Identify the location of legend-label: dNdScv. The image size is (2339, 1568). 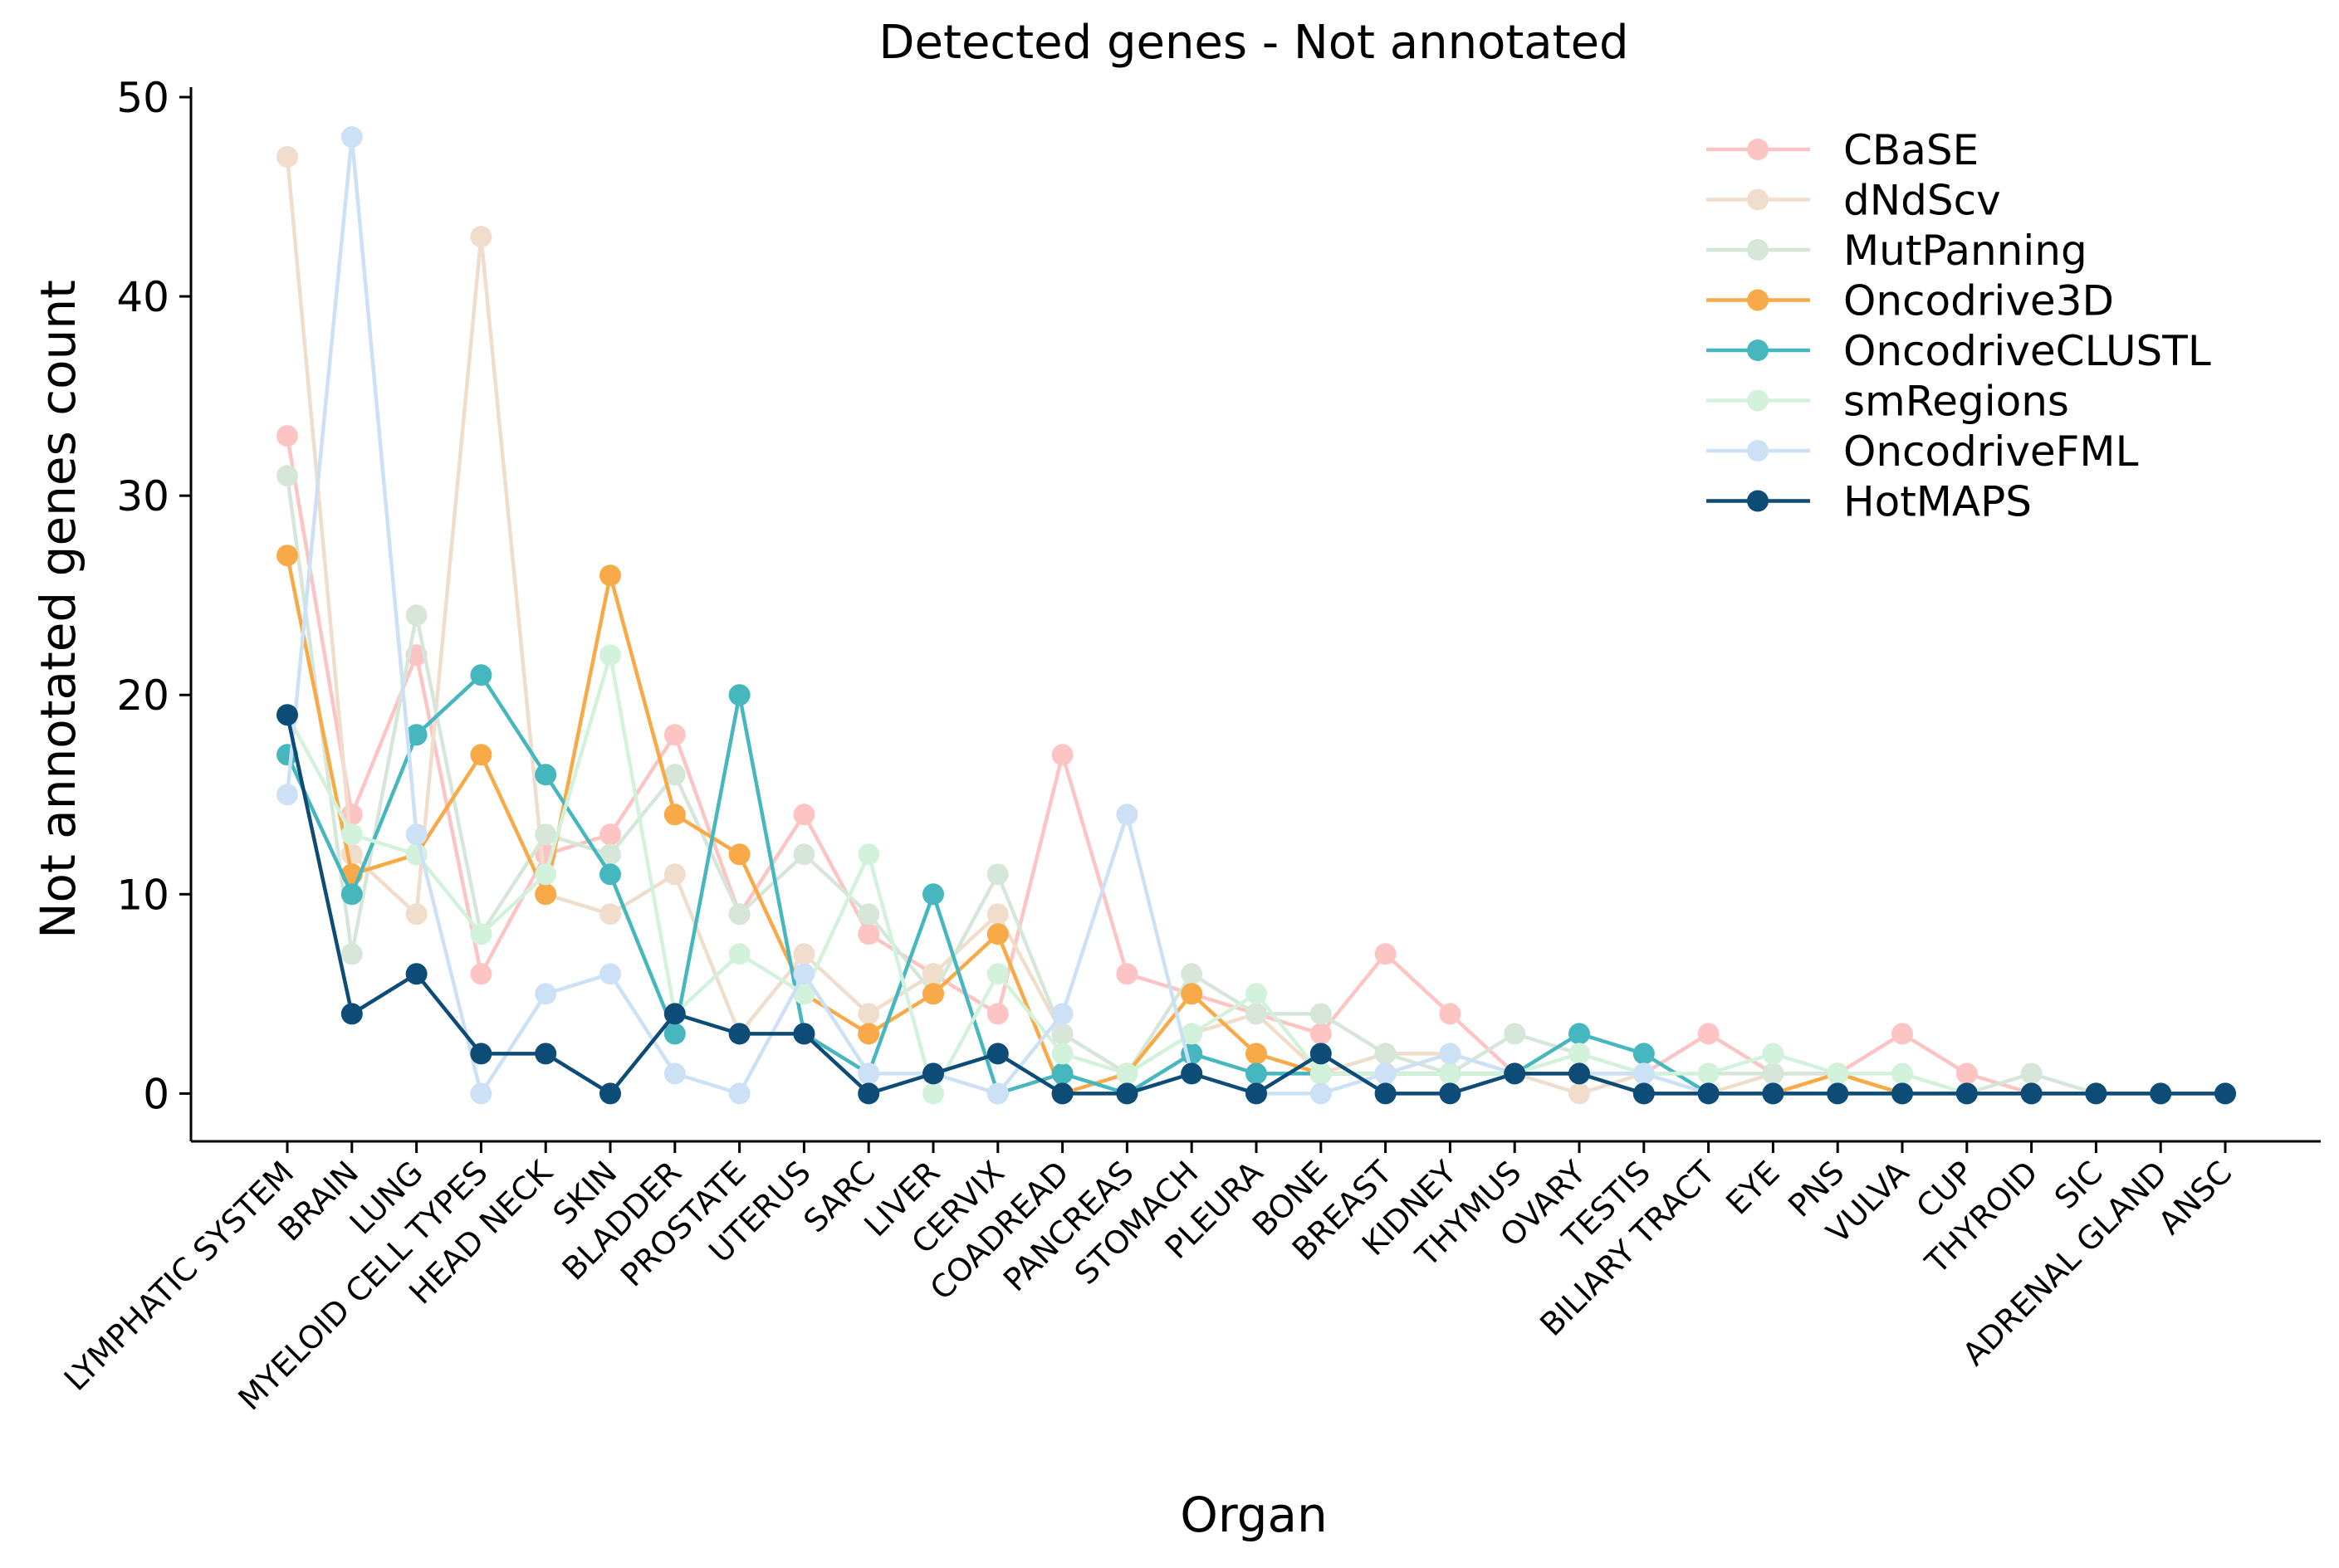
(1922, 201).